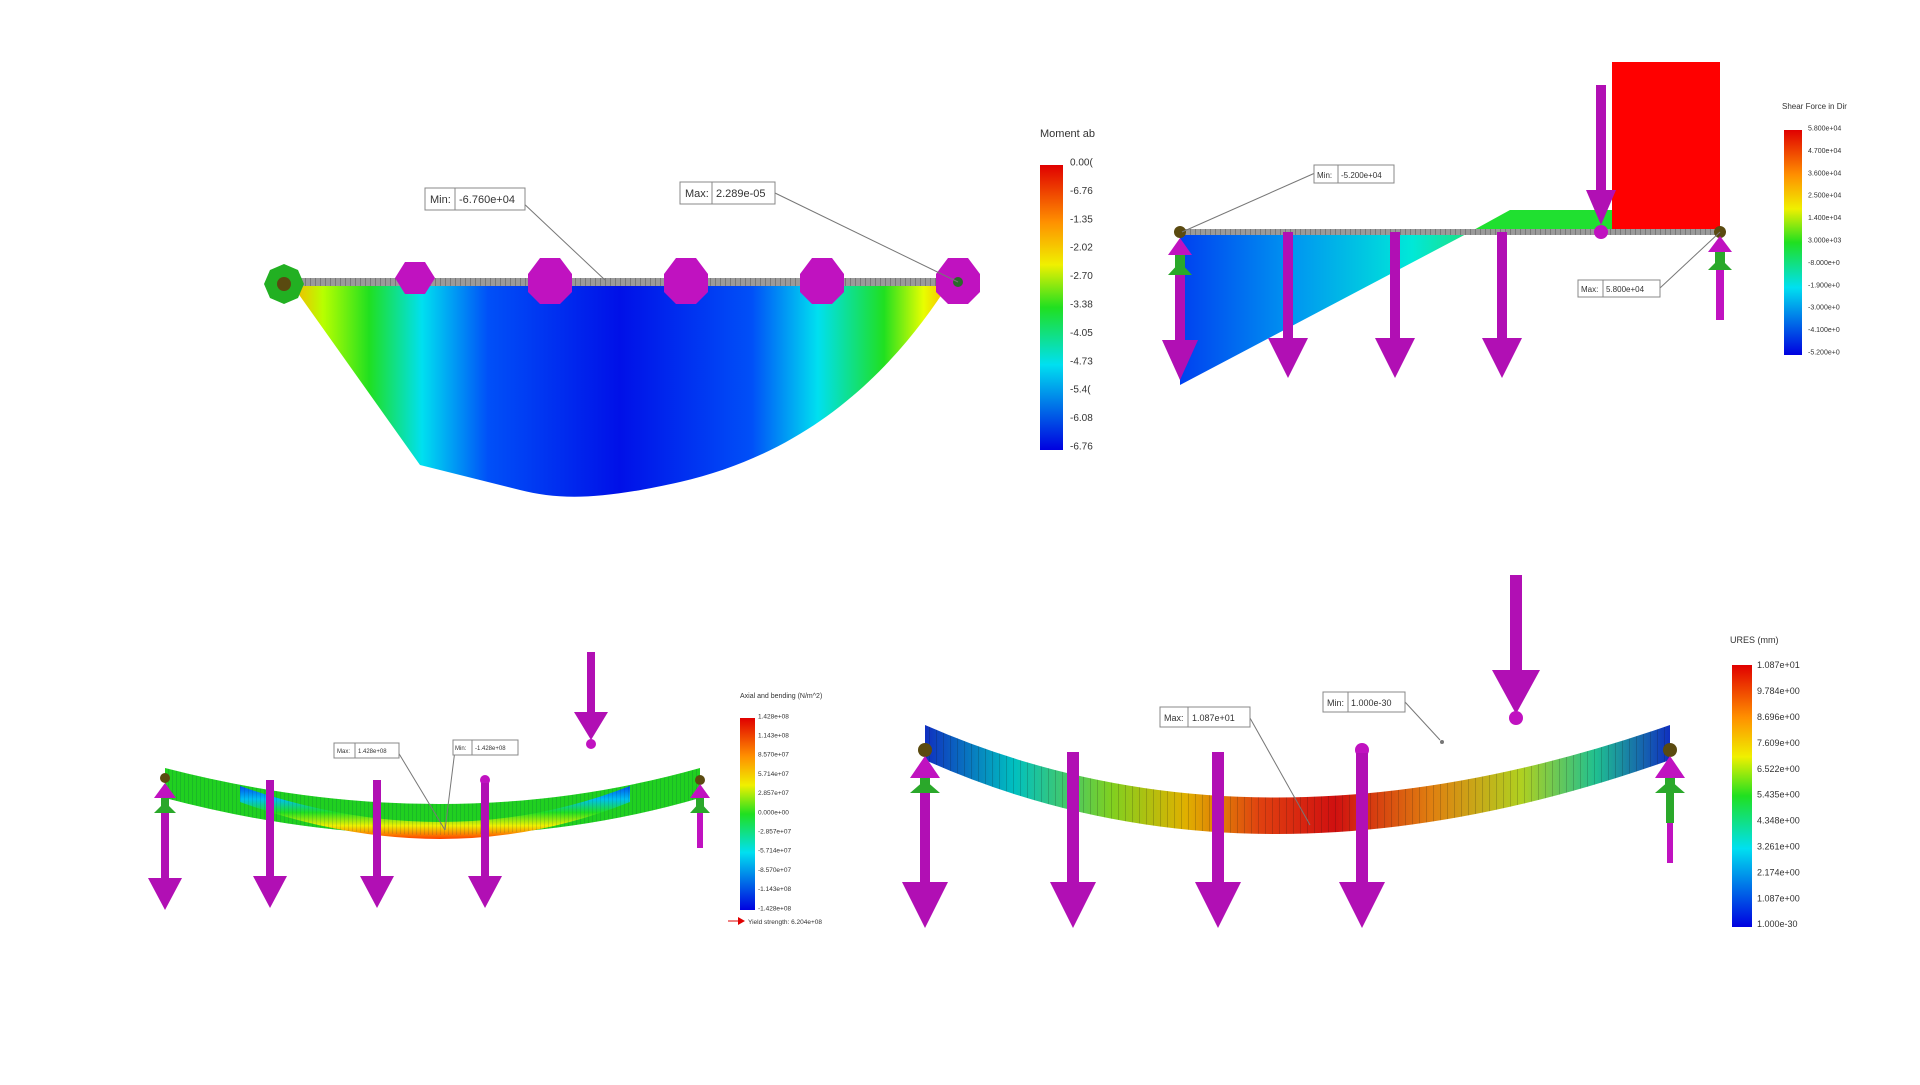  I want to click on scale-tick-label: -8.000e+0, so click(1824, 263).